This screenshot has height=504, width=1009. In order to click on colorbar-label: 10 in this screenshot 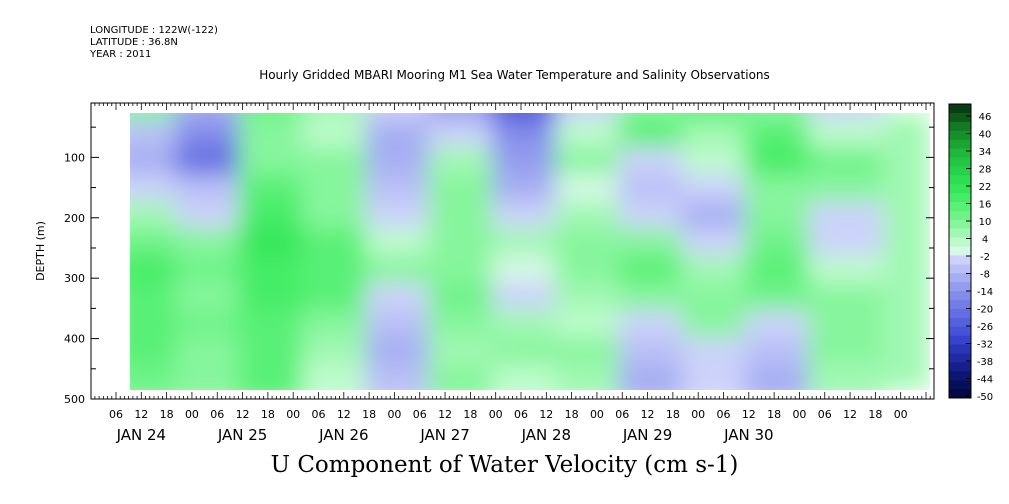, I will do `click(985, 222)`.